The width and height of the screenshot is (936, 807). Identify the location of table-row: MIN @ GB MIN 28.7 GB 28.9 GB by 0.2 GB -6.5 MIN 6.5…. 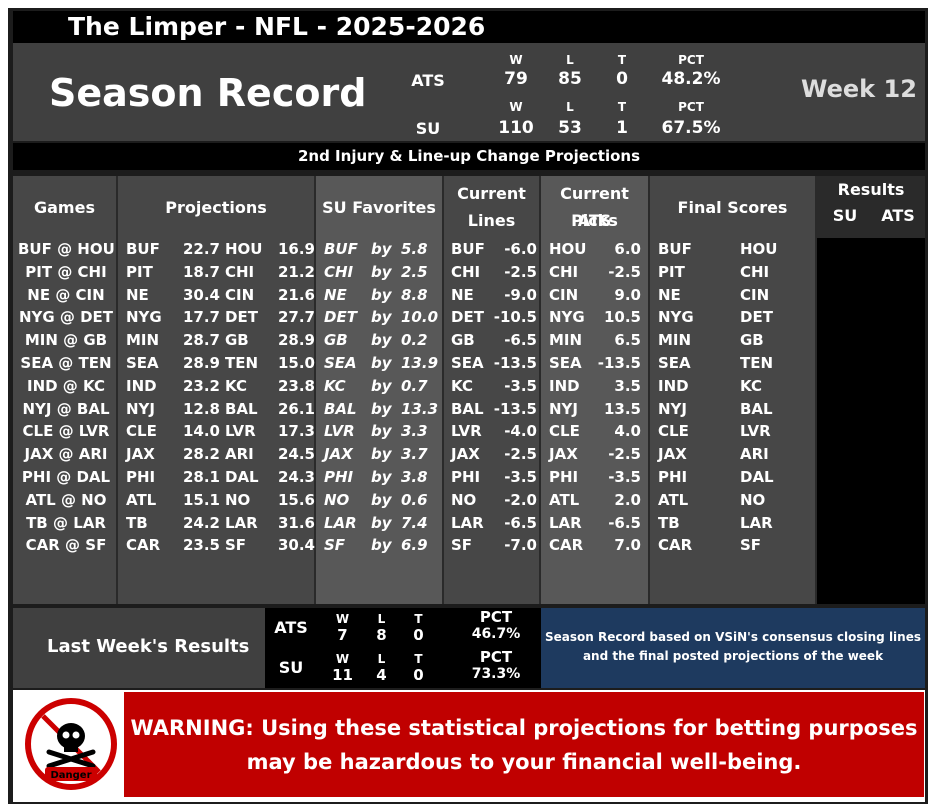
(469, 340).